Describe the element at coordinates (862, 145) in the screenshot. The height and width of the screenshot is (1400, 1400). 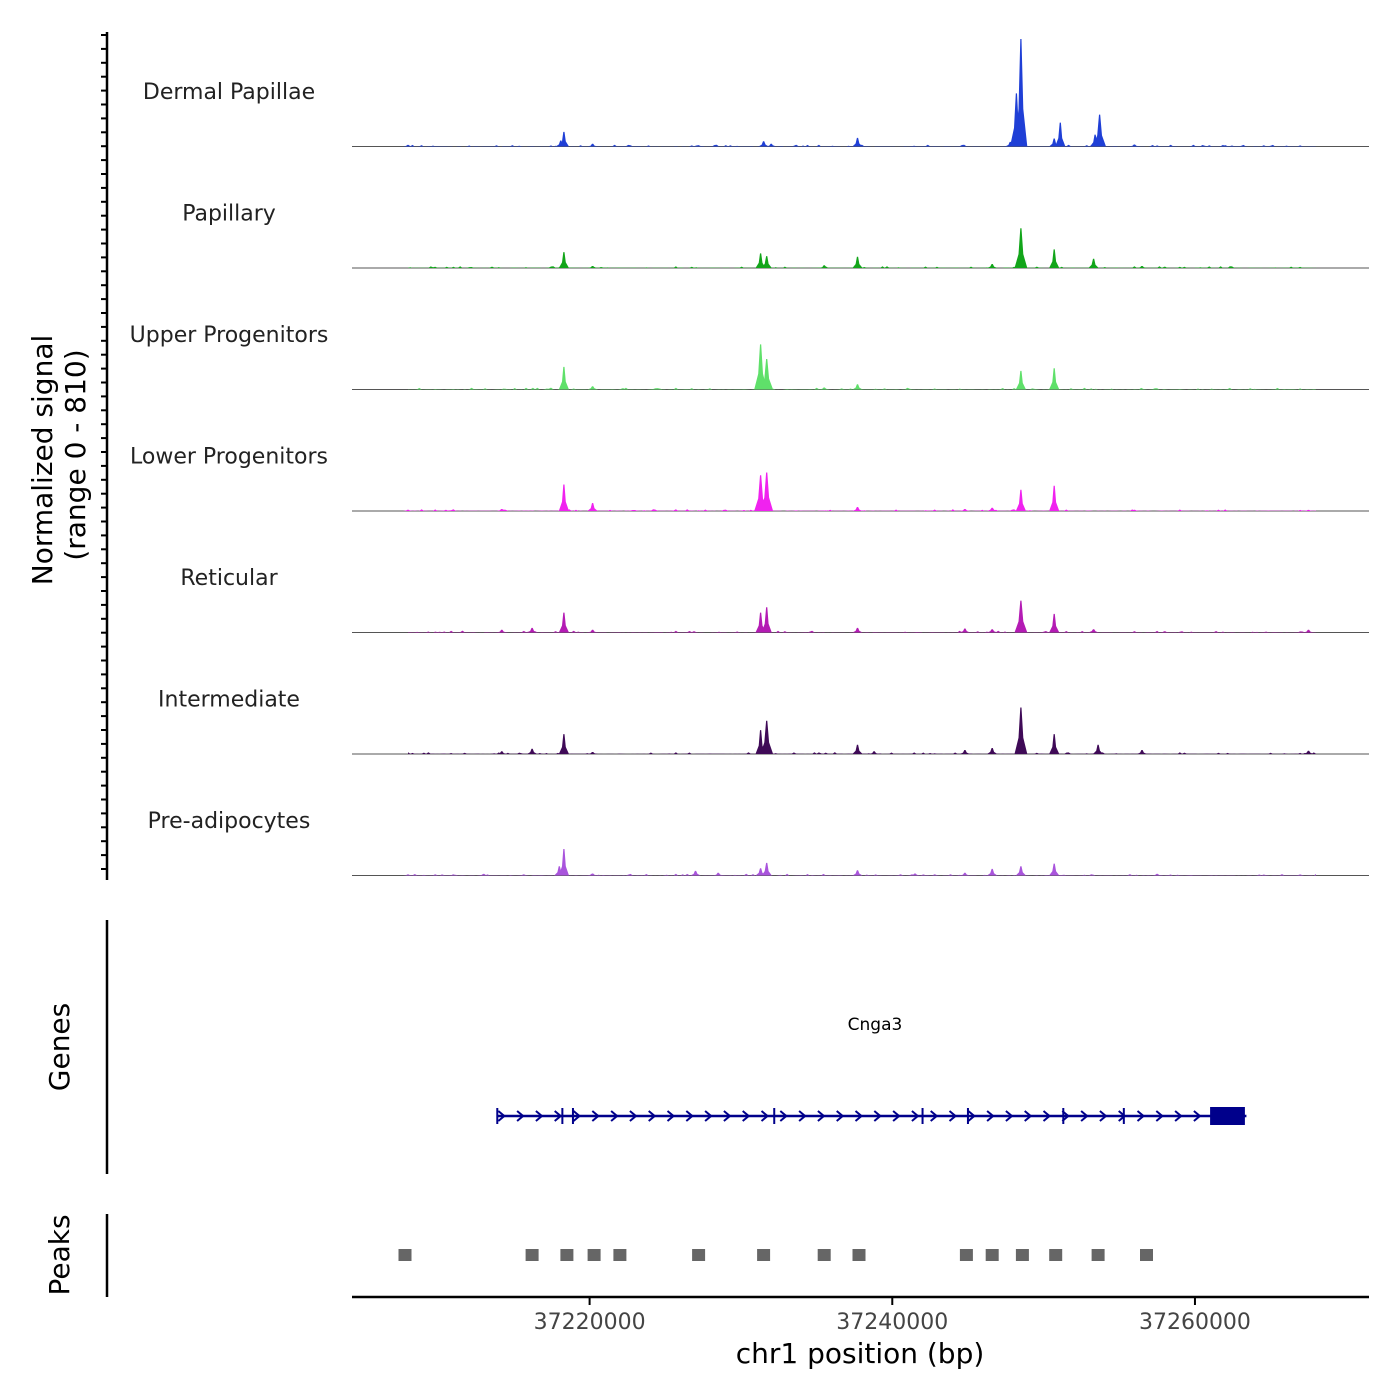
I see `track-background-signal` at that location.